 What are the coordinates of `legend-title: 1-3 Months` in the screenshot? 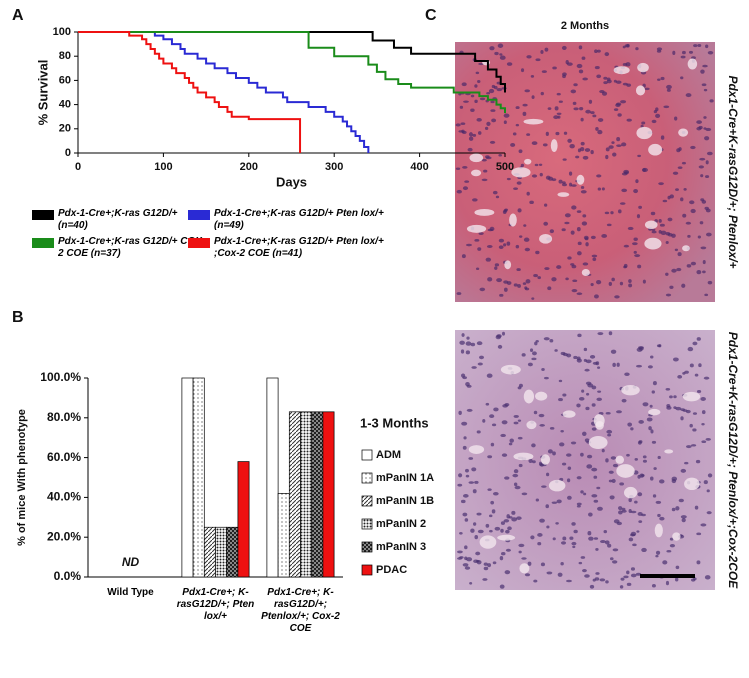 It's located at (394, 422).